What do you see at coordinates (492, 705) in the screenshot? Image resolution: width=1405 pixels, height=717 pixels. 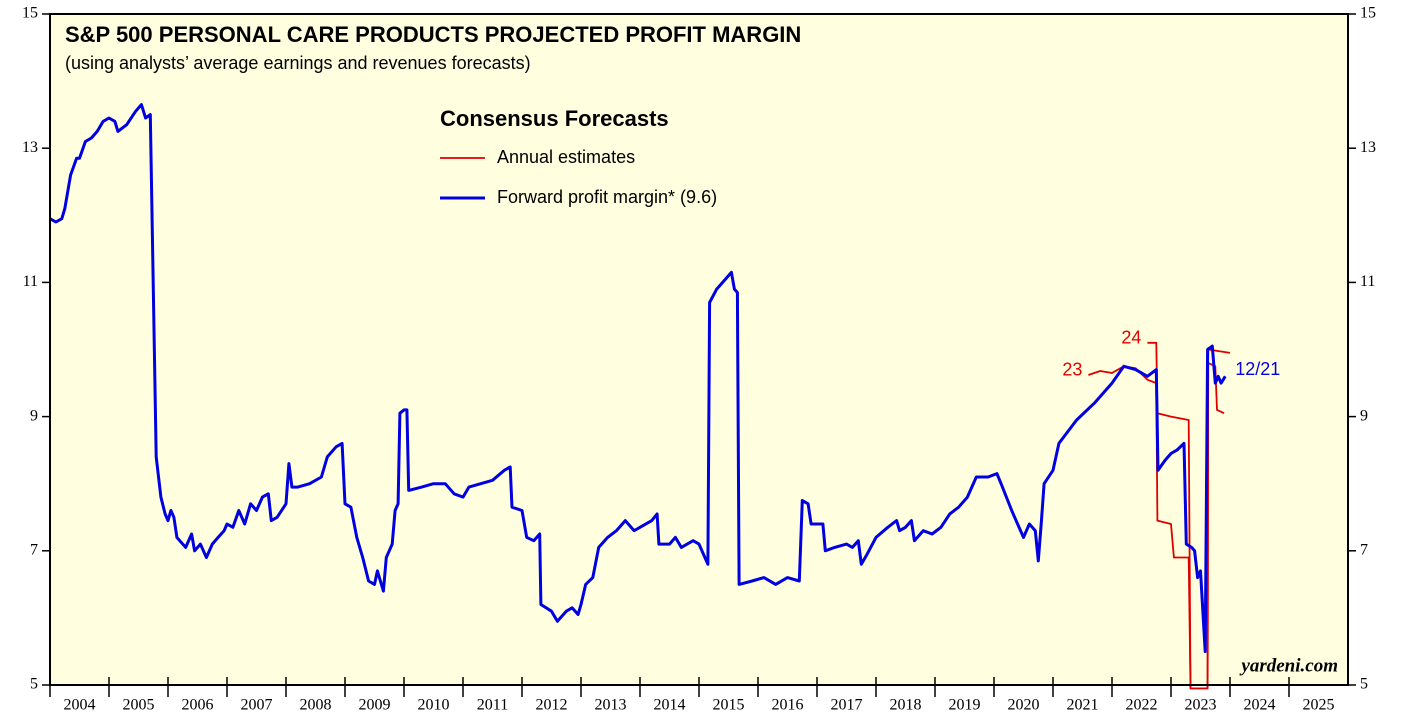 I see `x-tick-label: 2011` at bounding box center [492, 705].